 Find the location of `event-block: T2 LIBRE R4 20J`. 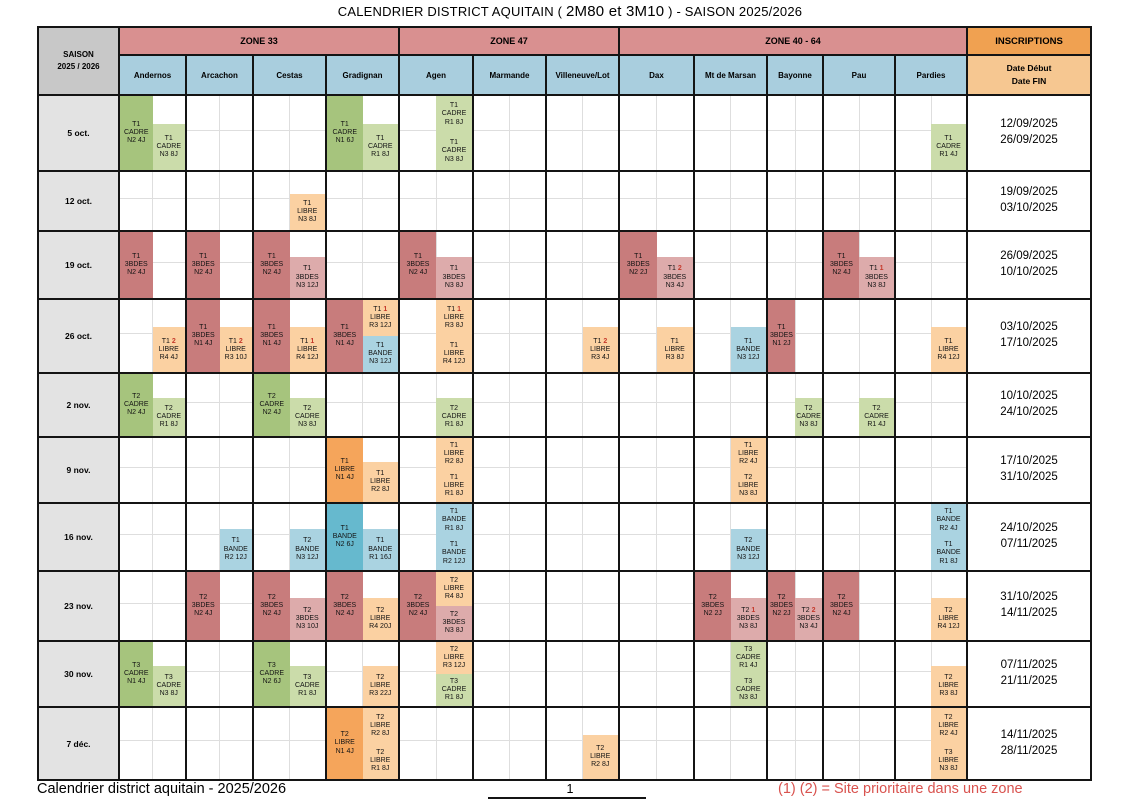

event-block: T2 LIBRE R4 20J is located at coordinates (380, 618).